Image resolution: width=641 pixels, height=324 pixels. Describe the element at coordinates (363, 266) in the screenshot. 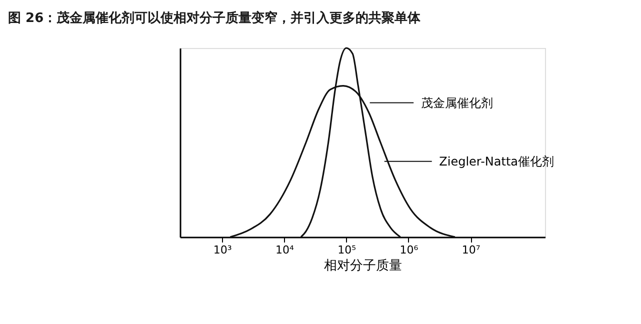

I see `x-axis-title: 相对分子质量` at that location.